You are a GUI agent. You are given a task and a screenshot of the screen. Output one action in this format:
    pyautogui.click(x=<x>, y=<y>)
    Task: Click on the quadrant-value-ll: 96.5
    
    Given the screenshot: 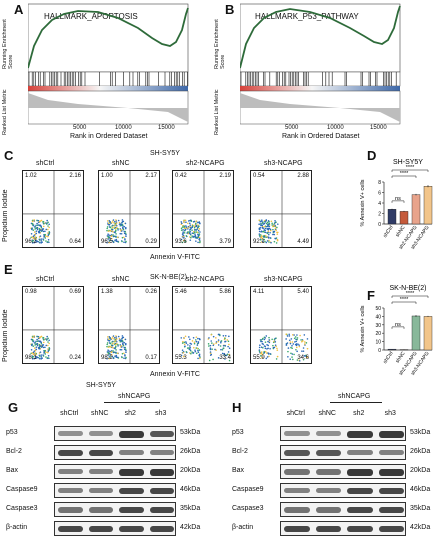 What is the action you would take?
    pyautogui.click(x=107, y=242)
    